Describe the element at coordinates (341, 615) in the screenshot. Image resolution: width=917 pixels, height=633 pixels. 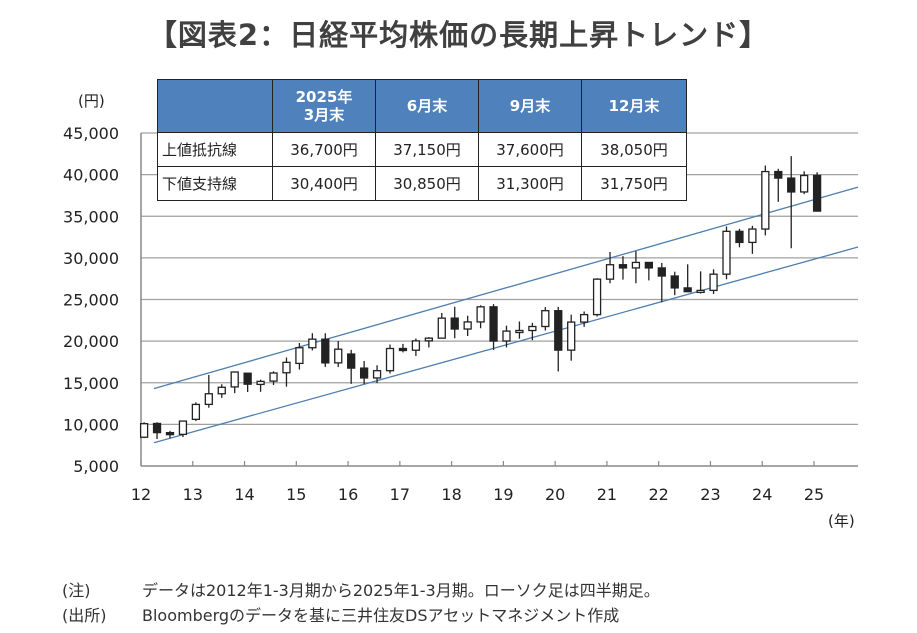
I see `source-note: (出所) Bloombergのデータを基に三井住友DSアセットマネジメント作成` at that location.